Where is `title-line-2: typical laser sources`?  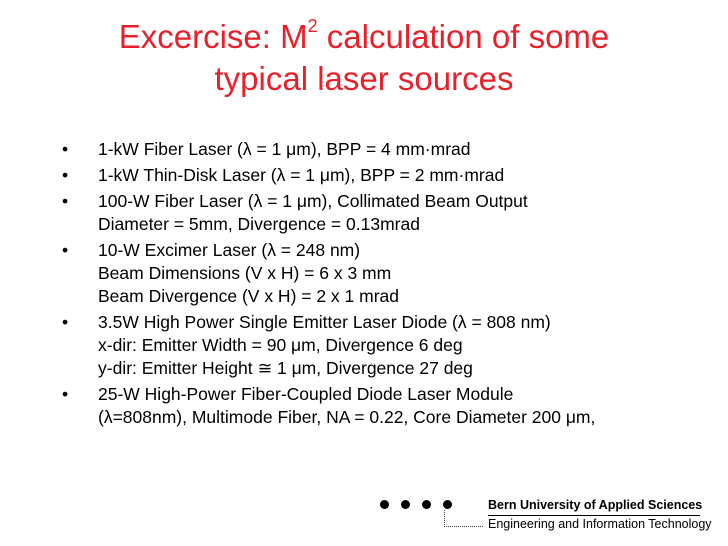
title-line-2: typical laser sources is located at coordinates (364, 78).